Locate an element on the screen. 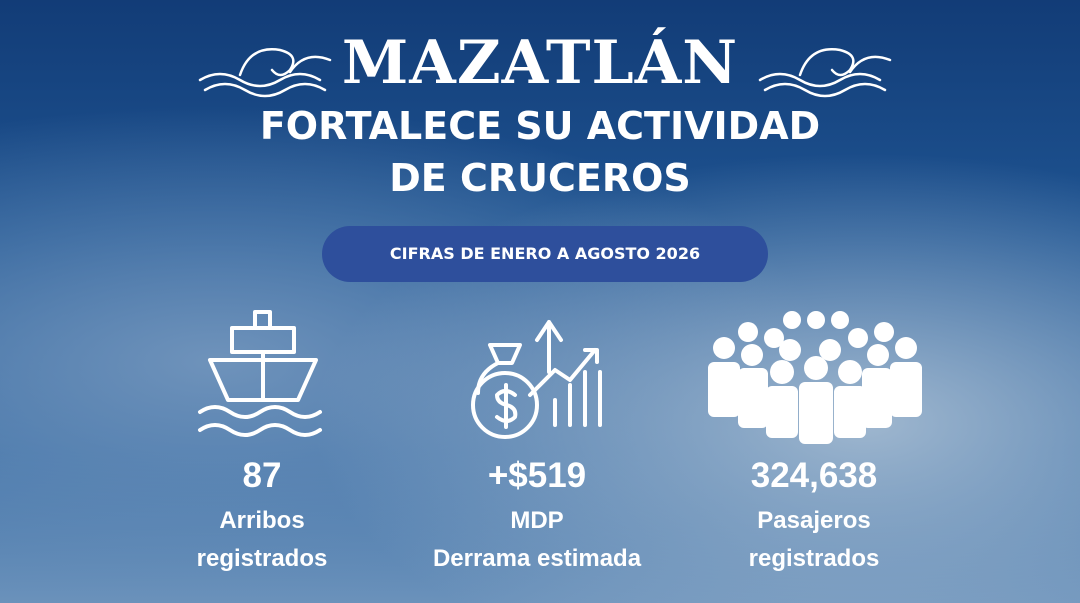 Image resolution: width=1080 pixels, height=603 pixels. stat-label: Pasajeros is located at coordinates (814, 520).